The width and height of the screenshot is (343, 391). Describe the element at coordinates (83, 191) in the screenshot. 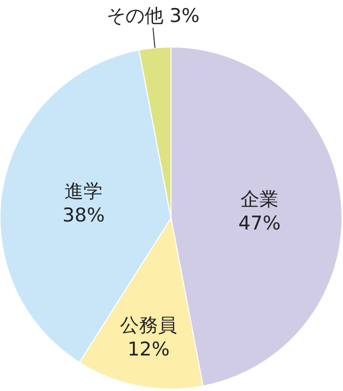

I see `slice-label: 進学` at that location.